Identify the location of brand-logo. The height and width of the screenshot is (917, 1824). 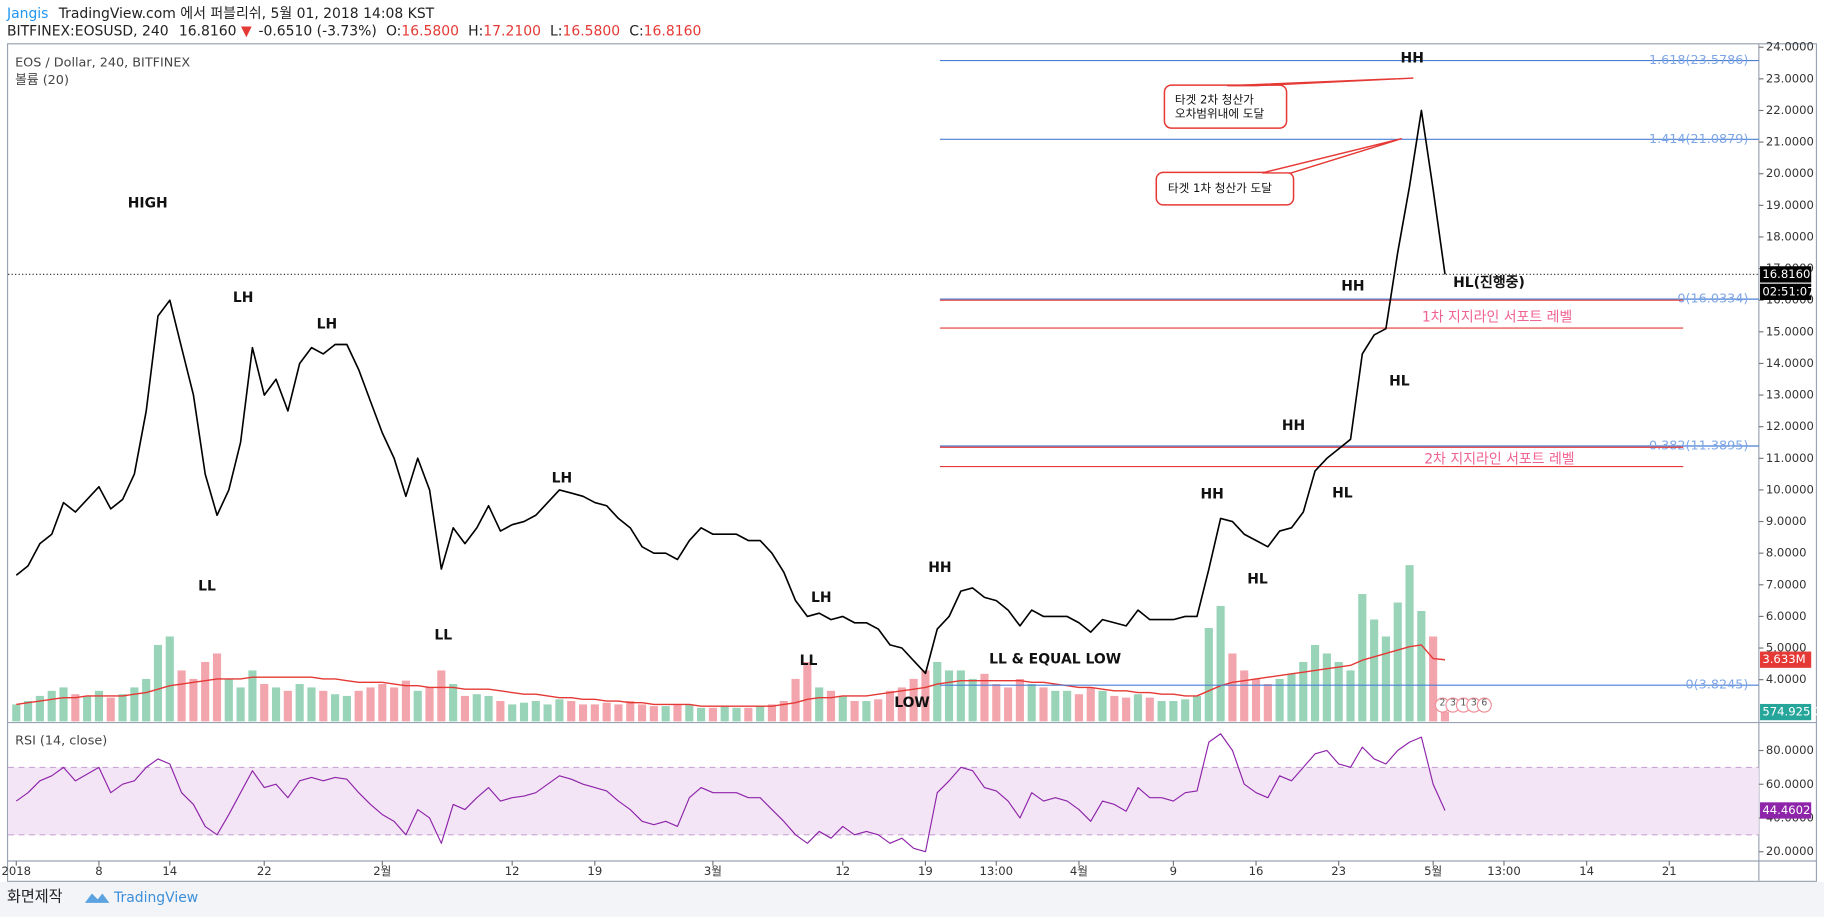
(97, 898).